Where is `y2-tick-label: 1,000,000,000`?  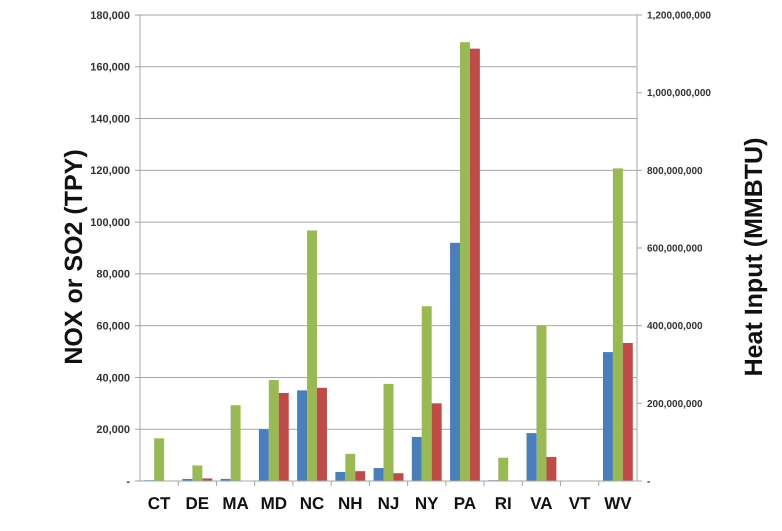 y2-tick-label: 1,000,000,000 is located at coordinates (679, 94).